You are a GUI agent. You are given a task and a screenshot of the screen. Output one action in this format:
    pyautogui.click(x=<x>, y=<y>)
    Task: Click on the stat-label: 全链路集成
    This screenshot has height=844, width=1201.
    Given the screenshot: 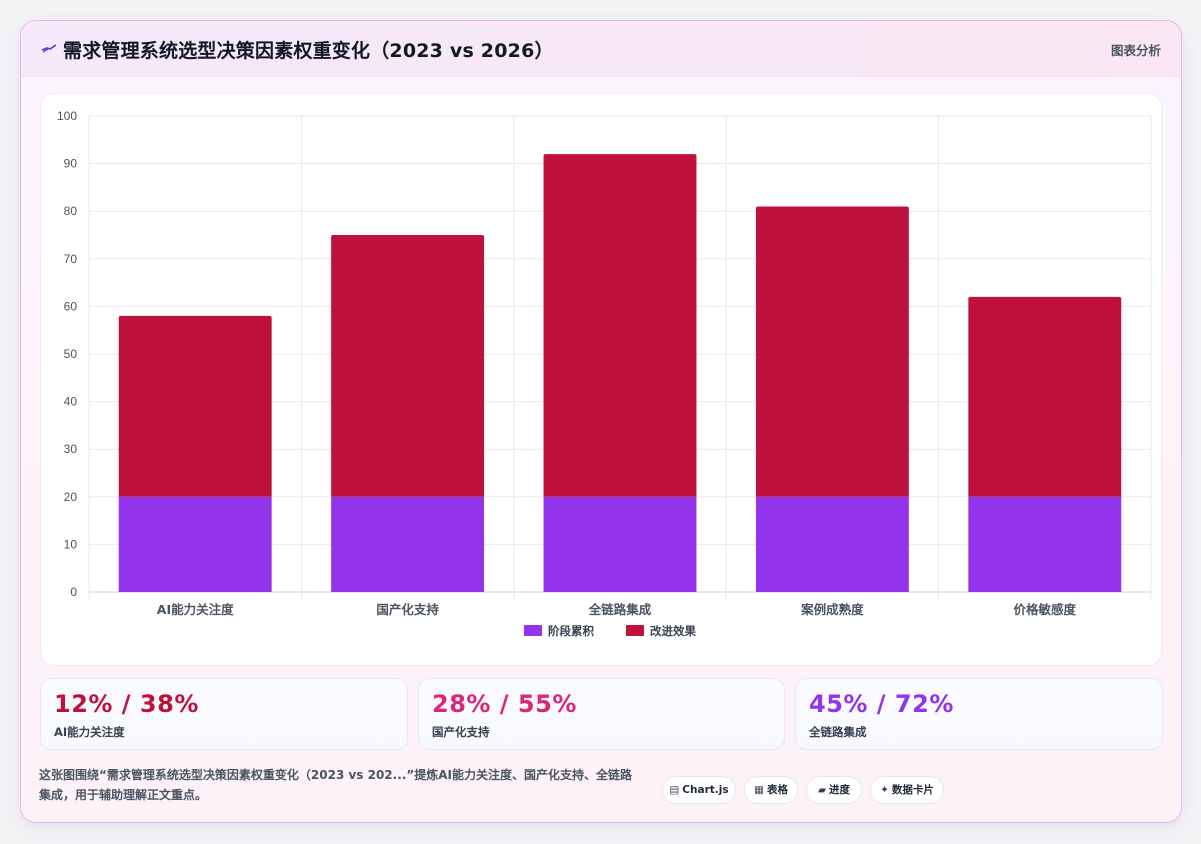 What is the action you would take?
    pyautogui.click(x=838, y=732)
    